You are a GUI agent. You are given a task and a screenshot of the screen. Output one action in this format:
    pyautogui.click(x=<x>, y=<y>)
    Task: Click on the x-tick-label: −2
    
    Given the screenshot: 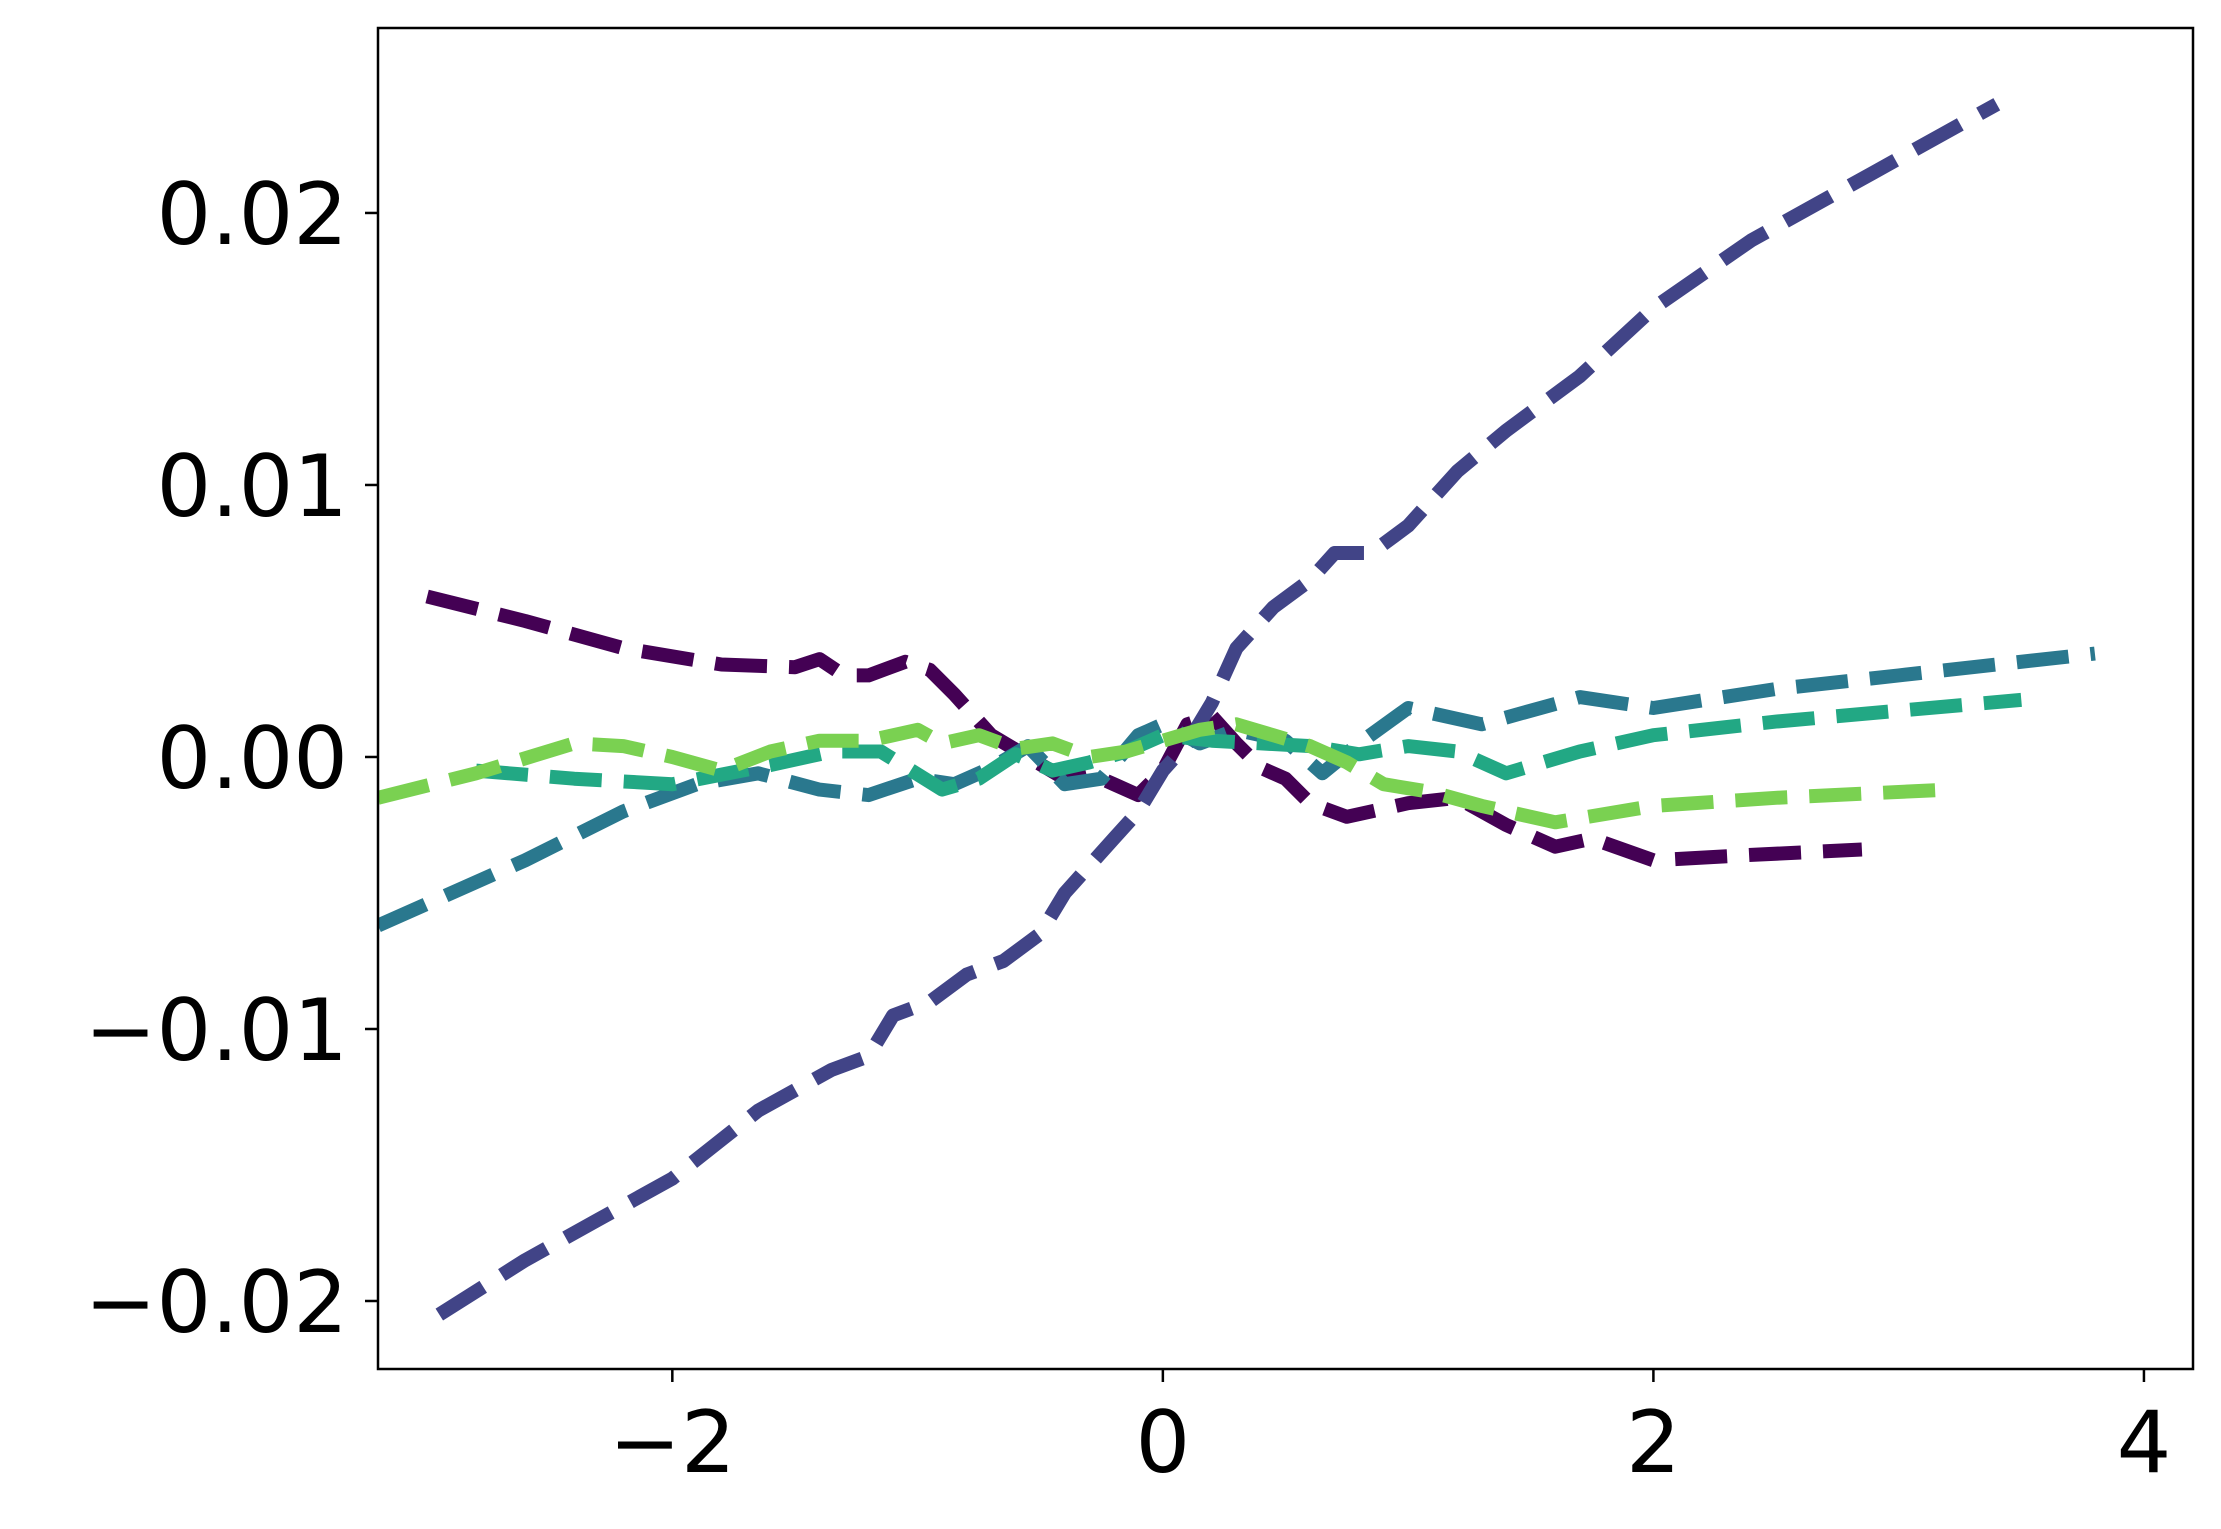 What is the action you would take?
    pyautogui.click(x=672, y=1443)
    